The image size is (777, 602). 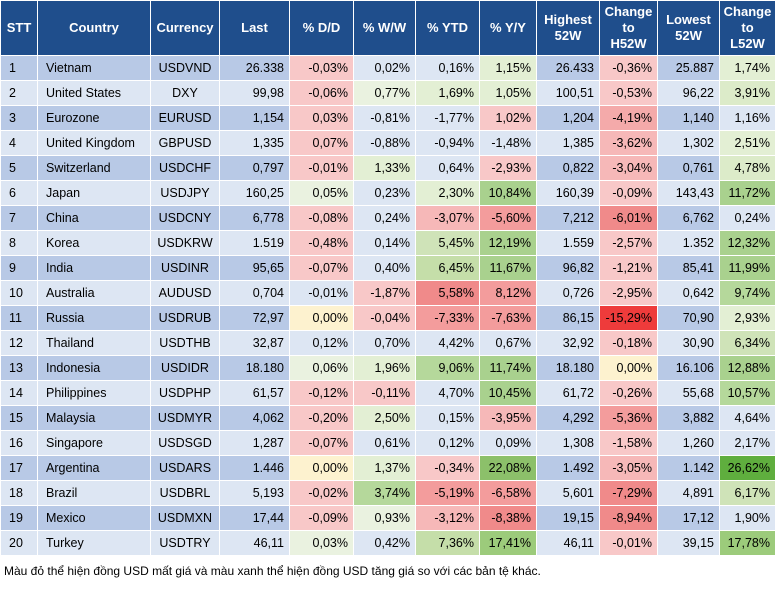 I want to click on header-yy: % Y/Y, so click(x=508, y=28).